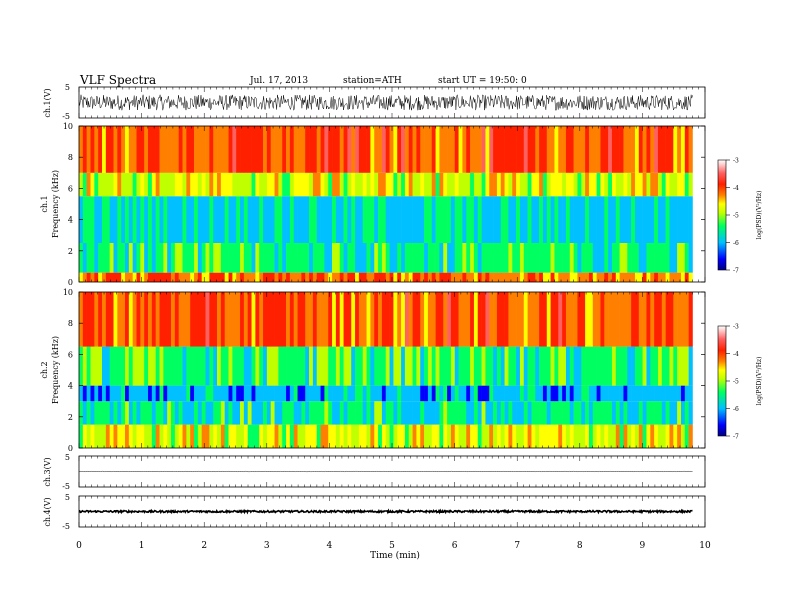 The image size is (792, 612). I want to click on time-tick-label: 1, so click(142, 546).